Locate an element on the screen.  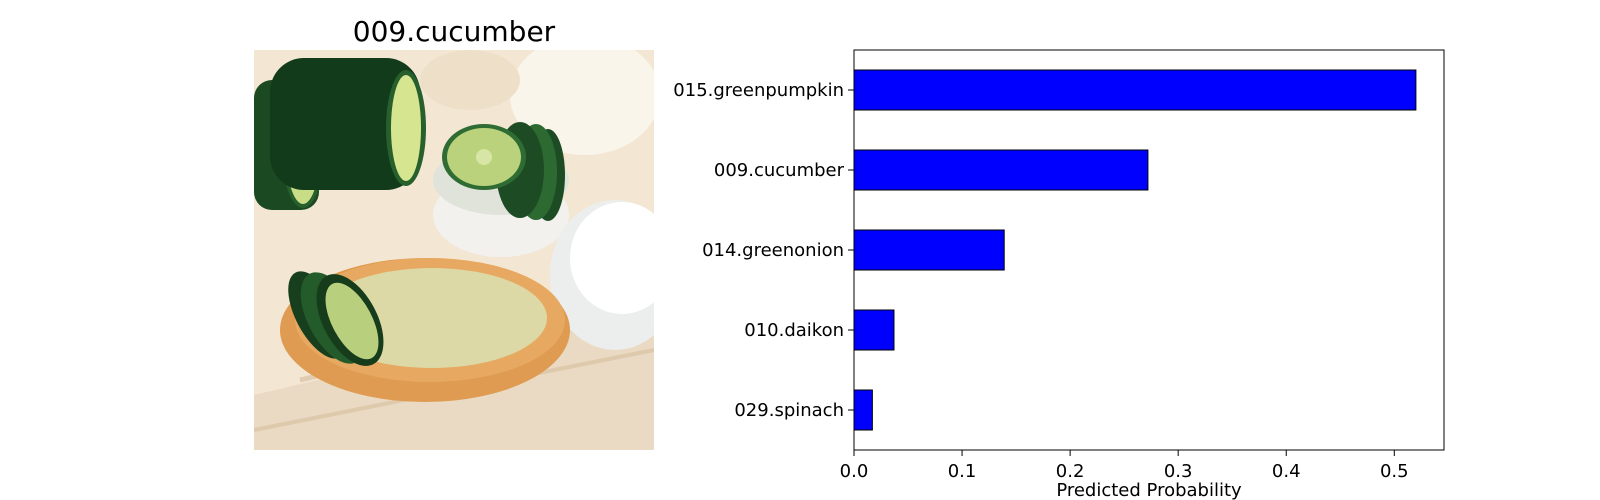
y-tick-label: 029.spinach is located at coordinates (789, 410).